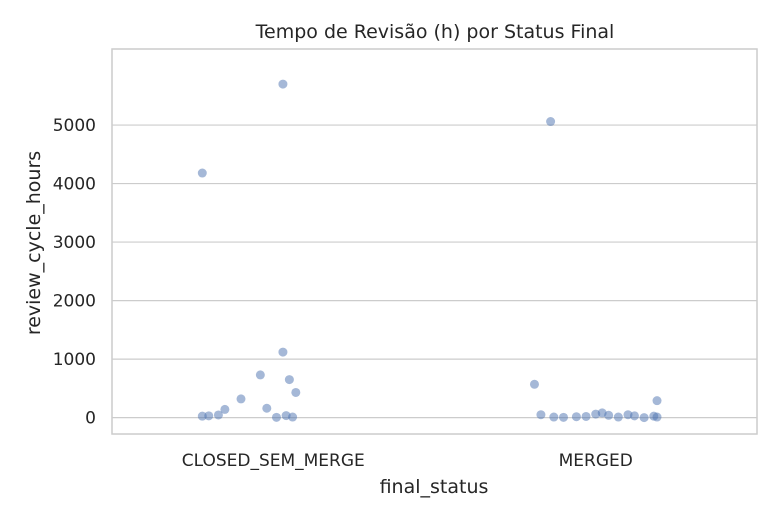 The image size is (780, 520). What do you see at coordinates (74, 243) in the screenshot?
I see `y-tick-label: 3000` at bounding box center [74, 243].